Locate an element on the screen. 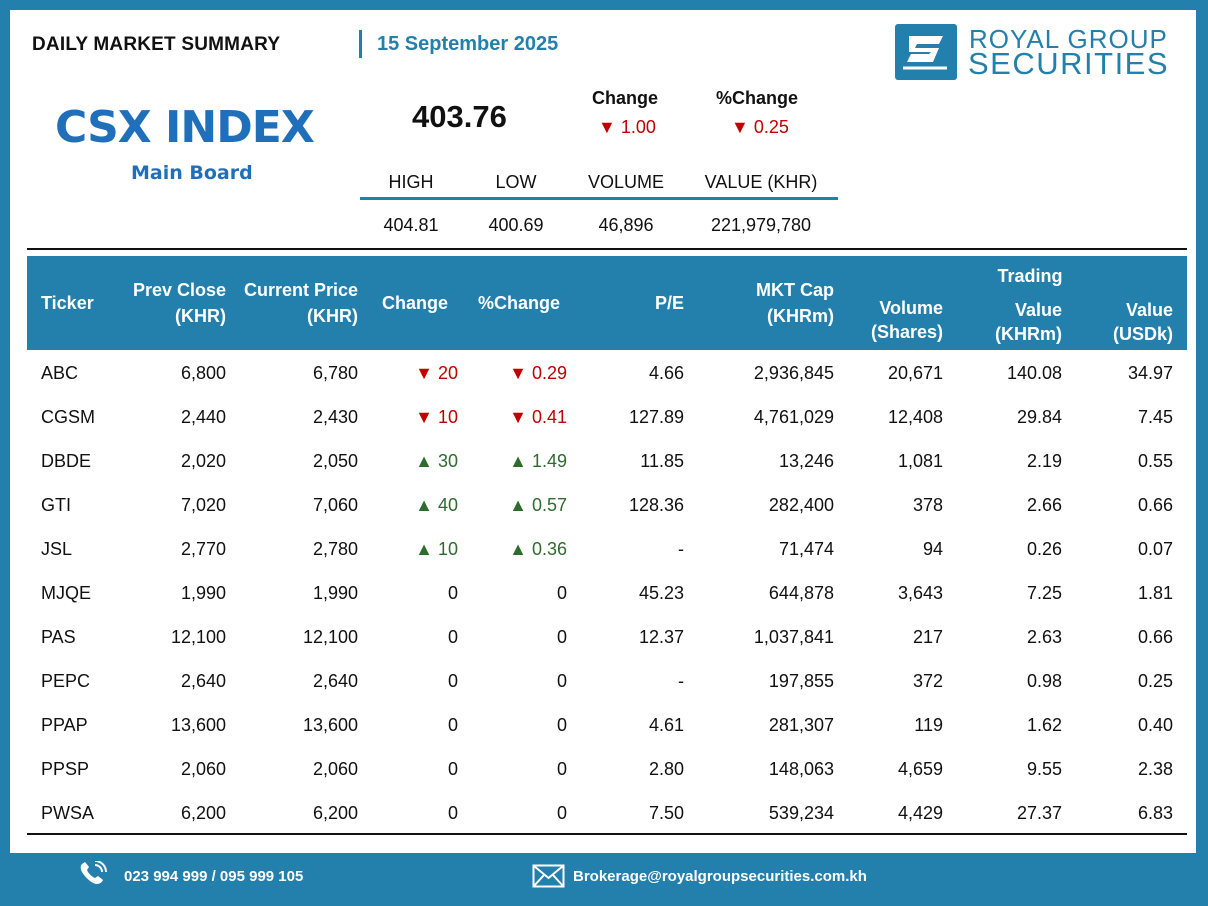  cell-mkt-cap: 539,234 is located at coordinates (801, 813).